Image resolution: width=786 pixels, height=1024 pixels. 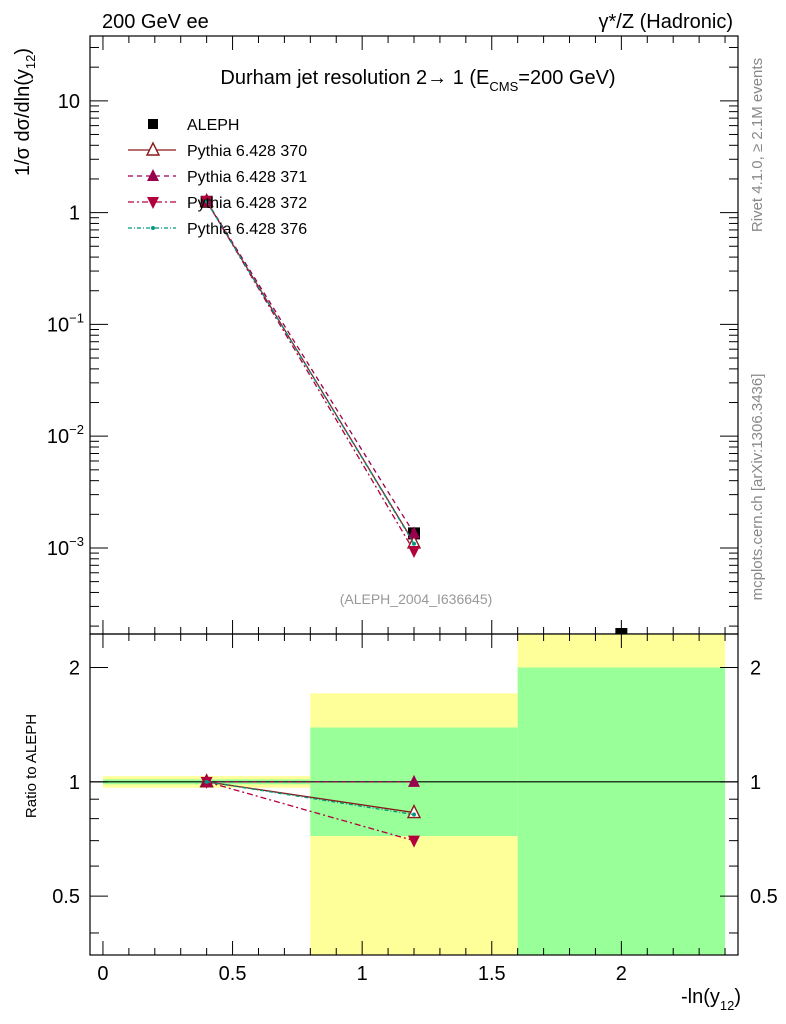 I want to click on header-process-label: γ*/Z (Hadronic), so click(x=666, y=22).